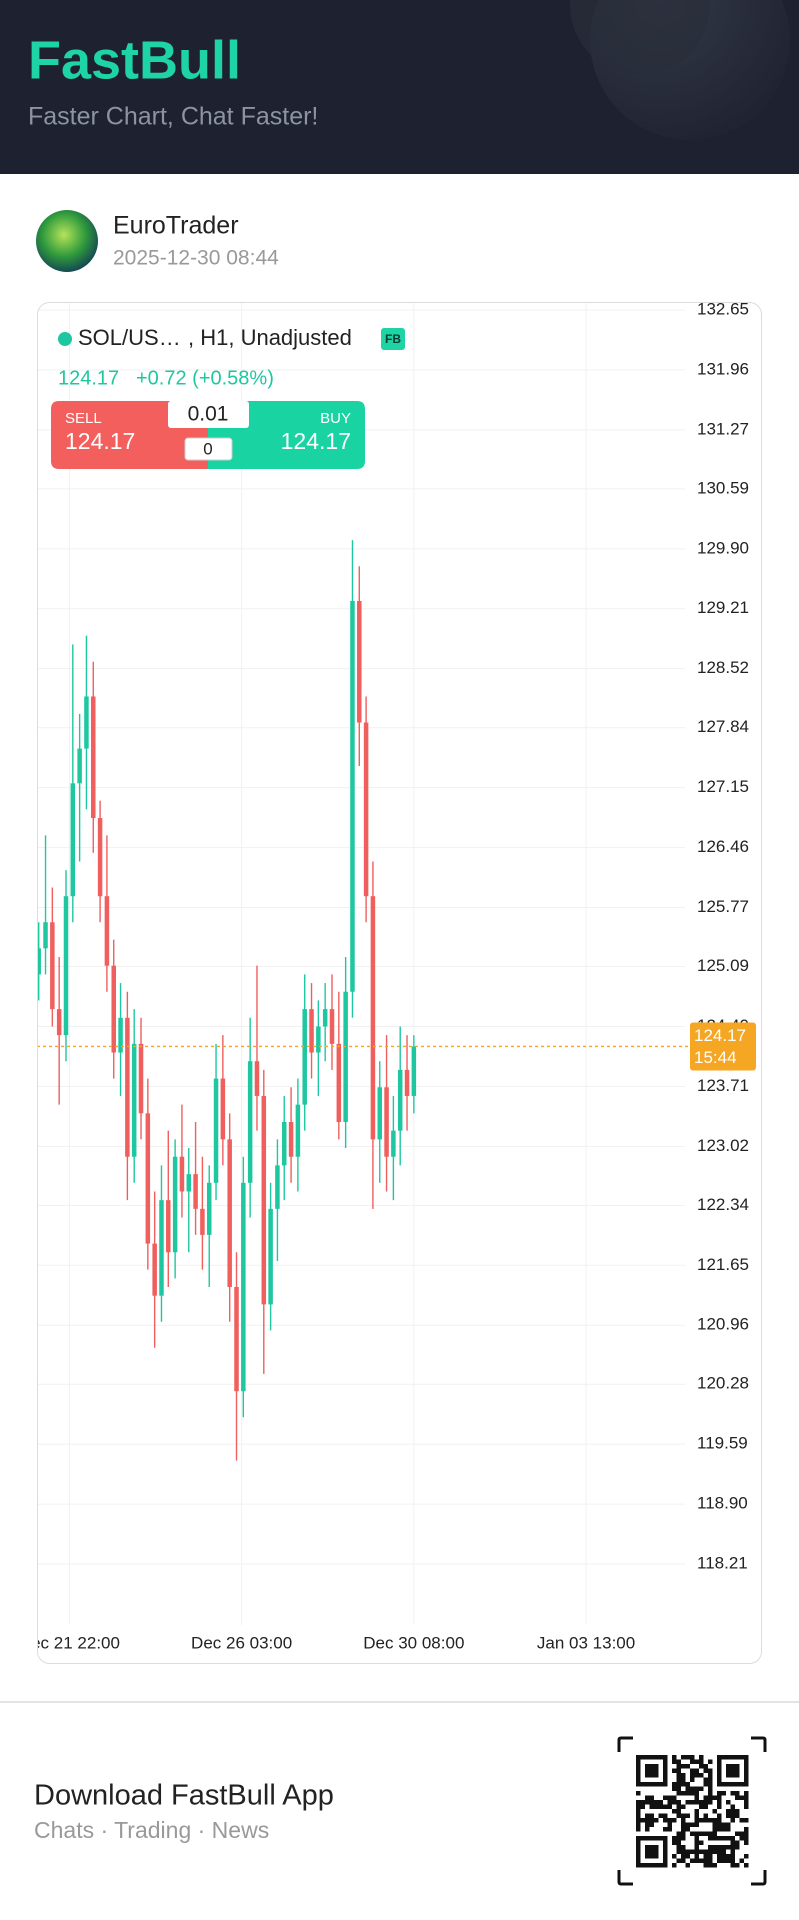 The width and height of the screenshot is (799, 1920). What do you see at coordinates (640, 37) in the screenshot?
I see `header-decor` at bounding box center [640, 37].